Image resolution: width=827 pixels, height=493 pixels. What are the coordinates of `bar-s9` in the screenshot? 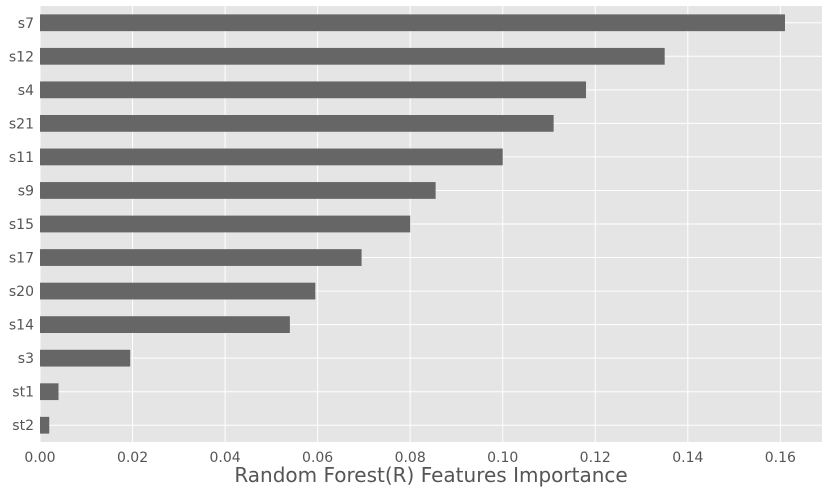 It's located at (238, 190).